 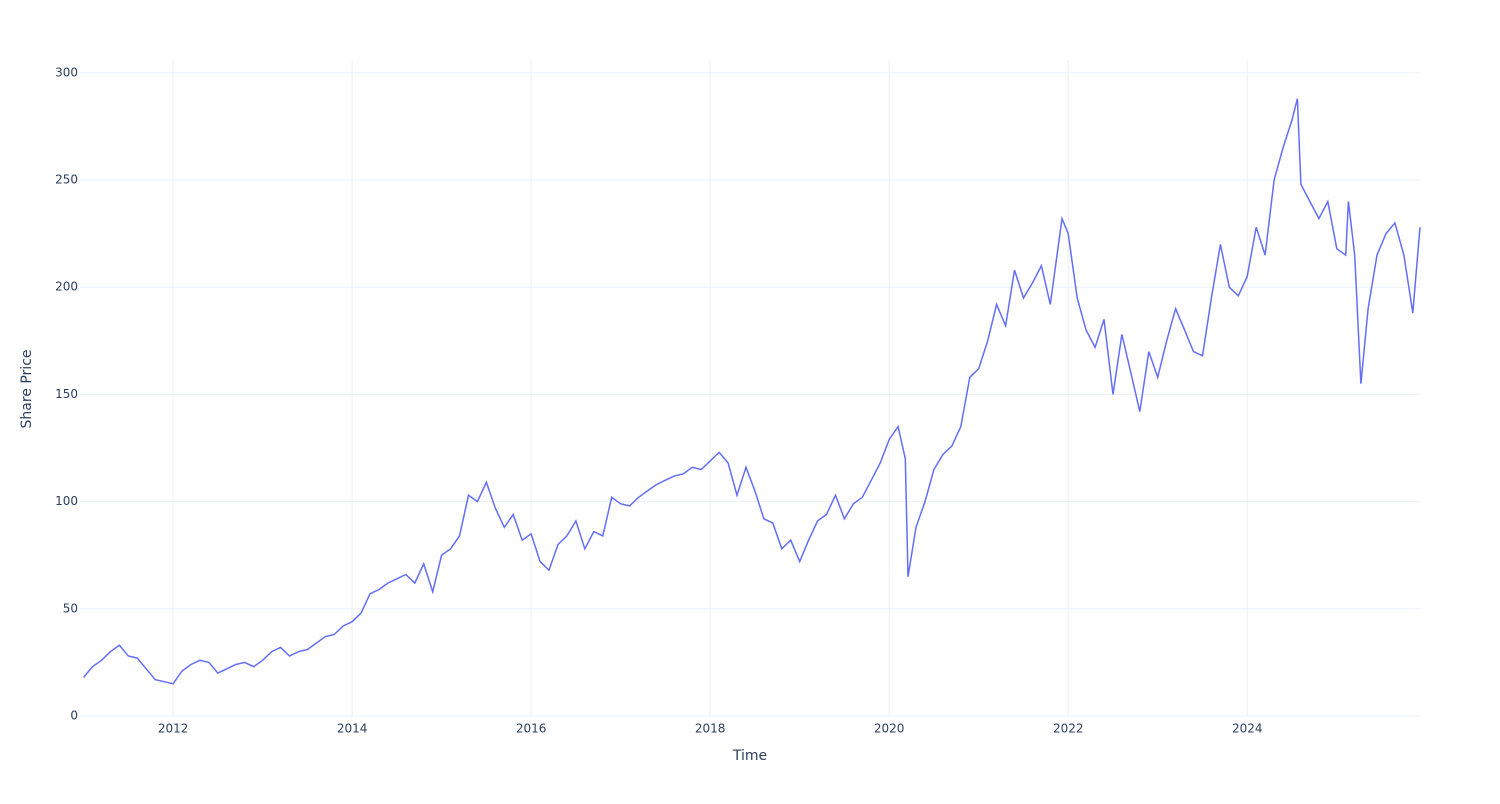 What do you see at coordinates (1247, 729) in the screenshot?
I see `x-tick-label: 2024` at bounding box center [1247, 729].